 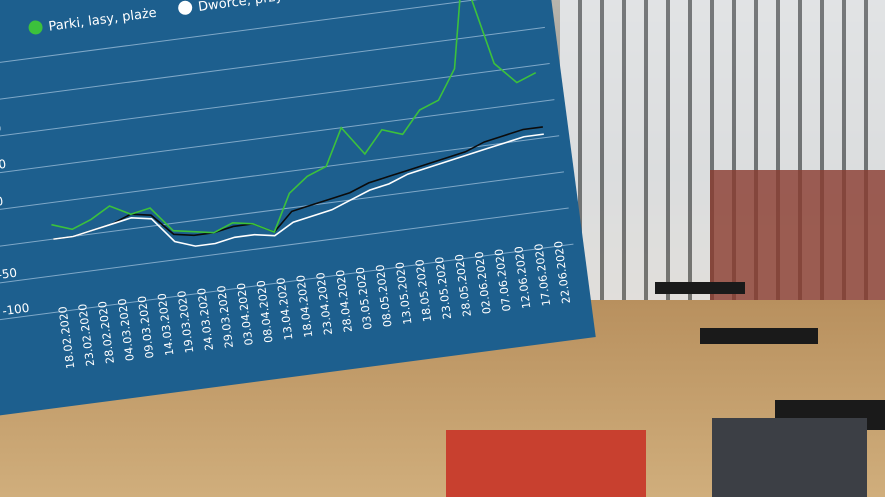 I want to click on legend-label: Dworce, przystanki, so click(x=259, y=7).